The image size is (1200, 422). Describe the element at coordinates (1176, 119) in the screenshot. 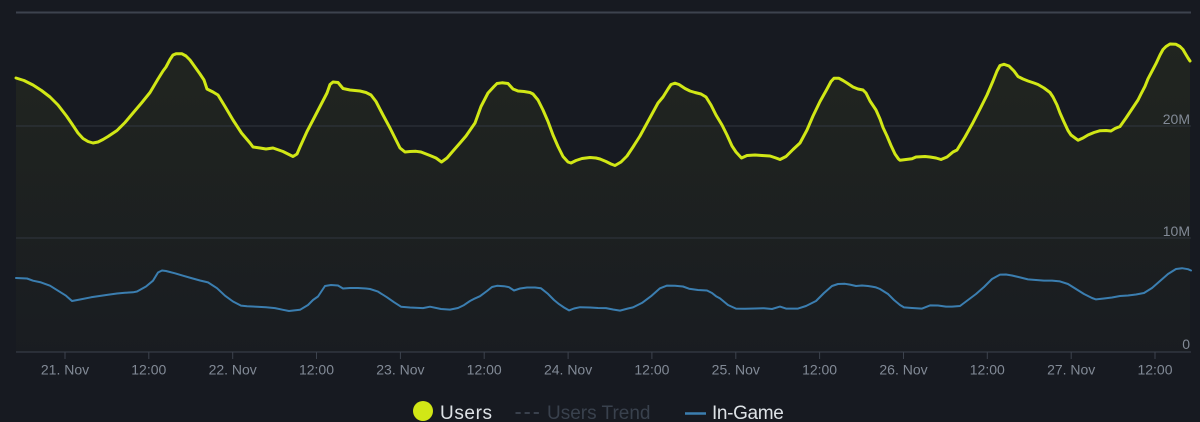

I see `svg-text: 20M` at that location.